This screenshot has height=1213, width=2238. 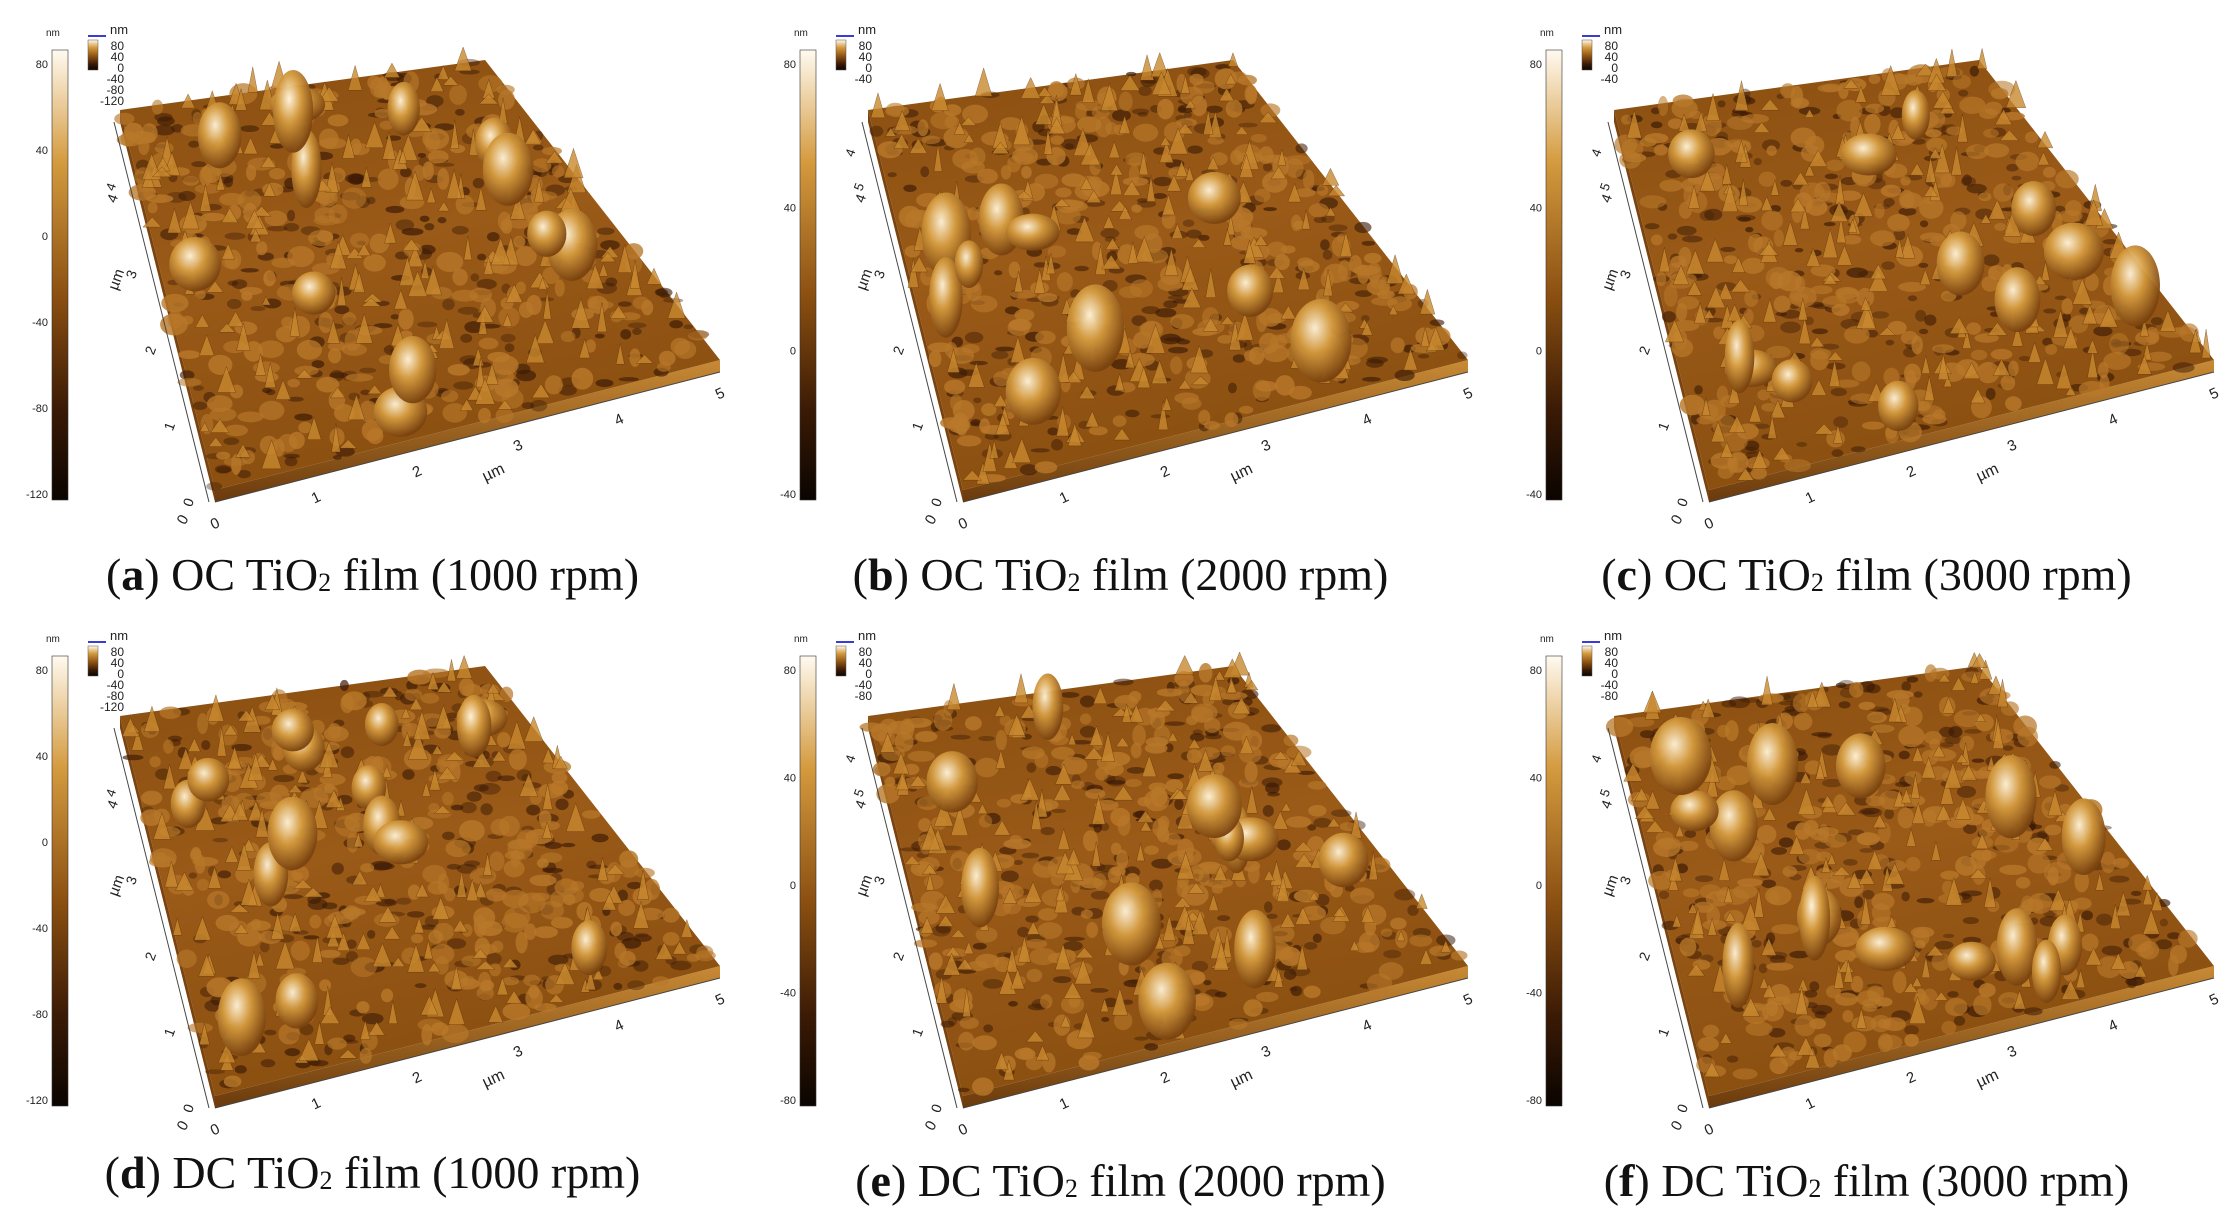 What do you see at coordinates (486, 1172) in the screenshot?
I see `caption-suffix: film (1000 rpm)` at bounding box center [486, 1172].